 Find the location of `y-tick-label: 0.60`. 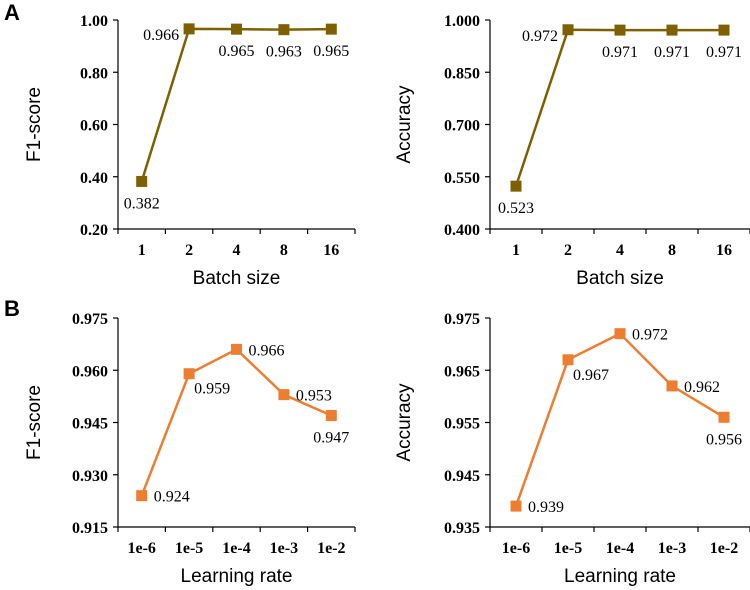

y-tick-label: 0.60 is located at coordinates (94, 126).